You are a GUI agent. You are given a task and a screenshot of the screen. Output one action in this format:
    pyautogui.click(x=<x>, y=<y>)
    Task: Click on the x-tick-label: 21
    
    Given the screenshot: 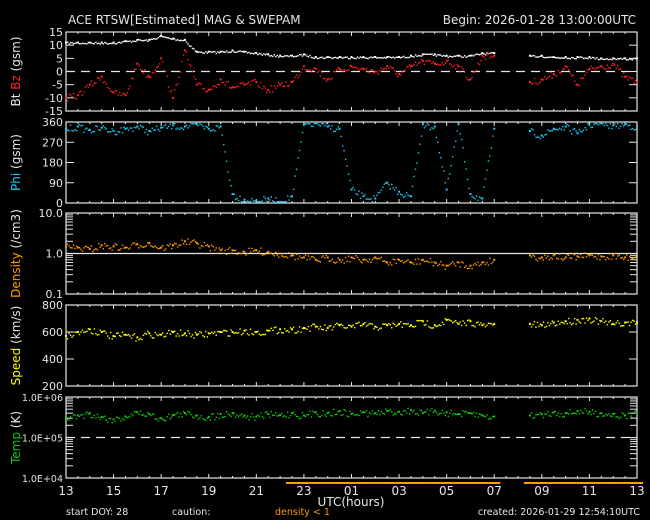 What is the action you would take?
    pyautogui.click(x=256, y=491)
    